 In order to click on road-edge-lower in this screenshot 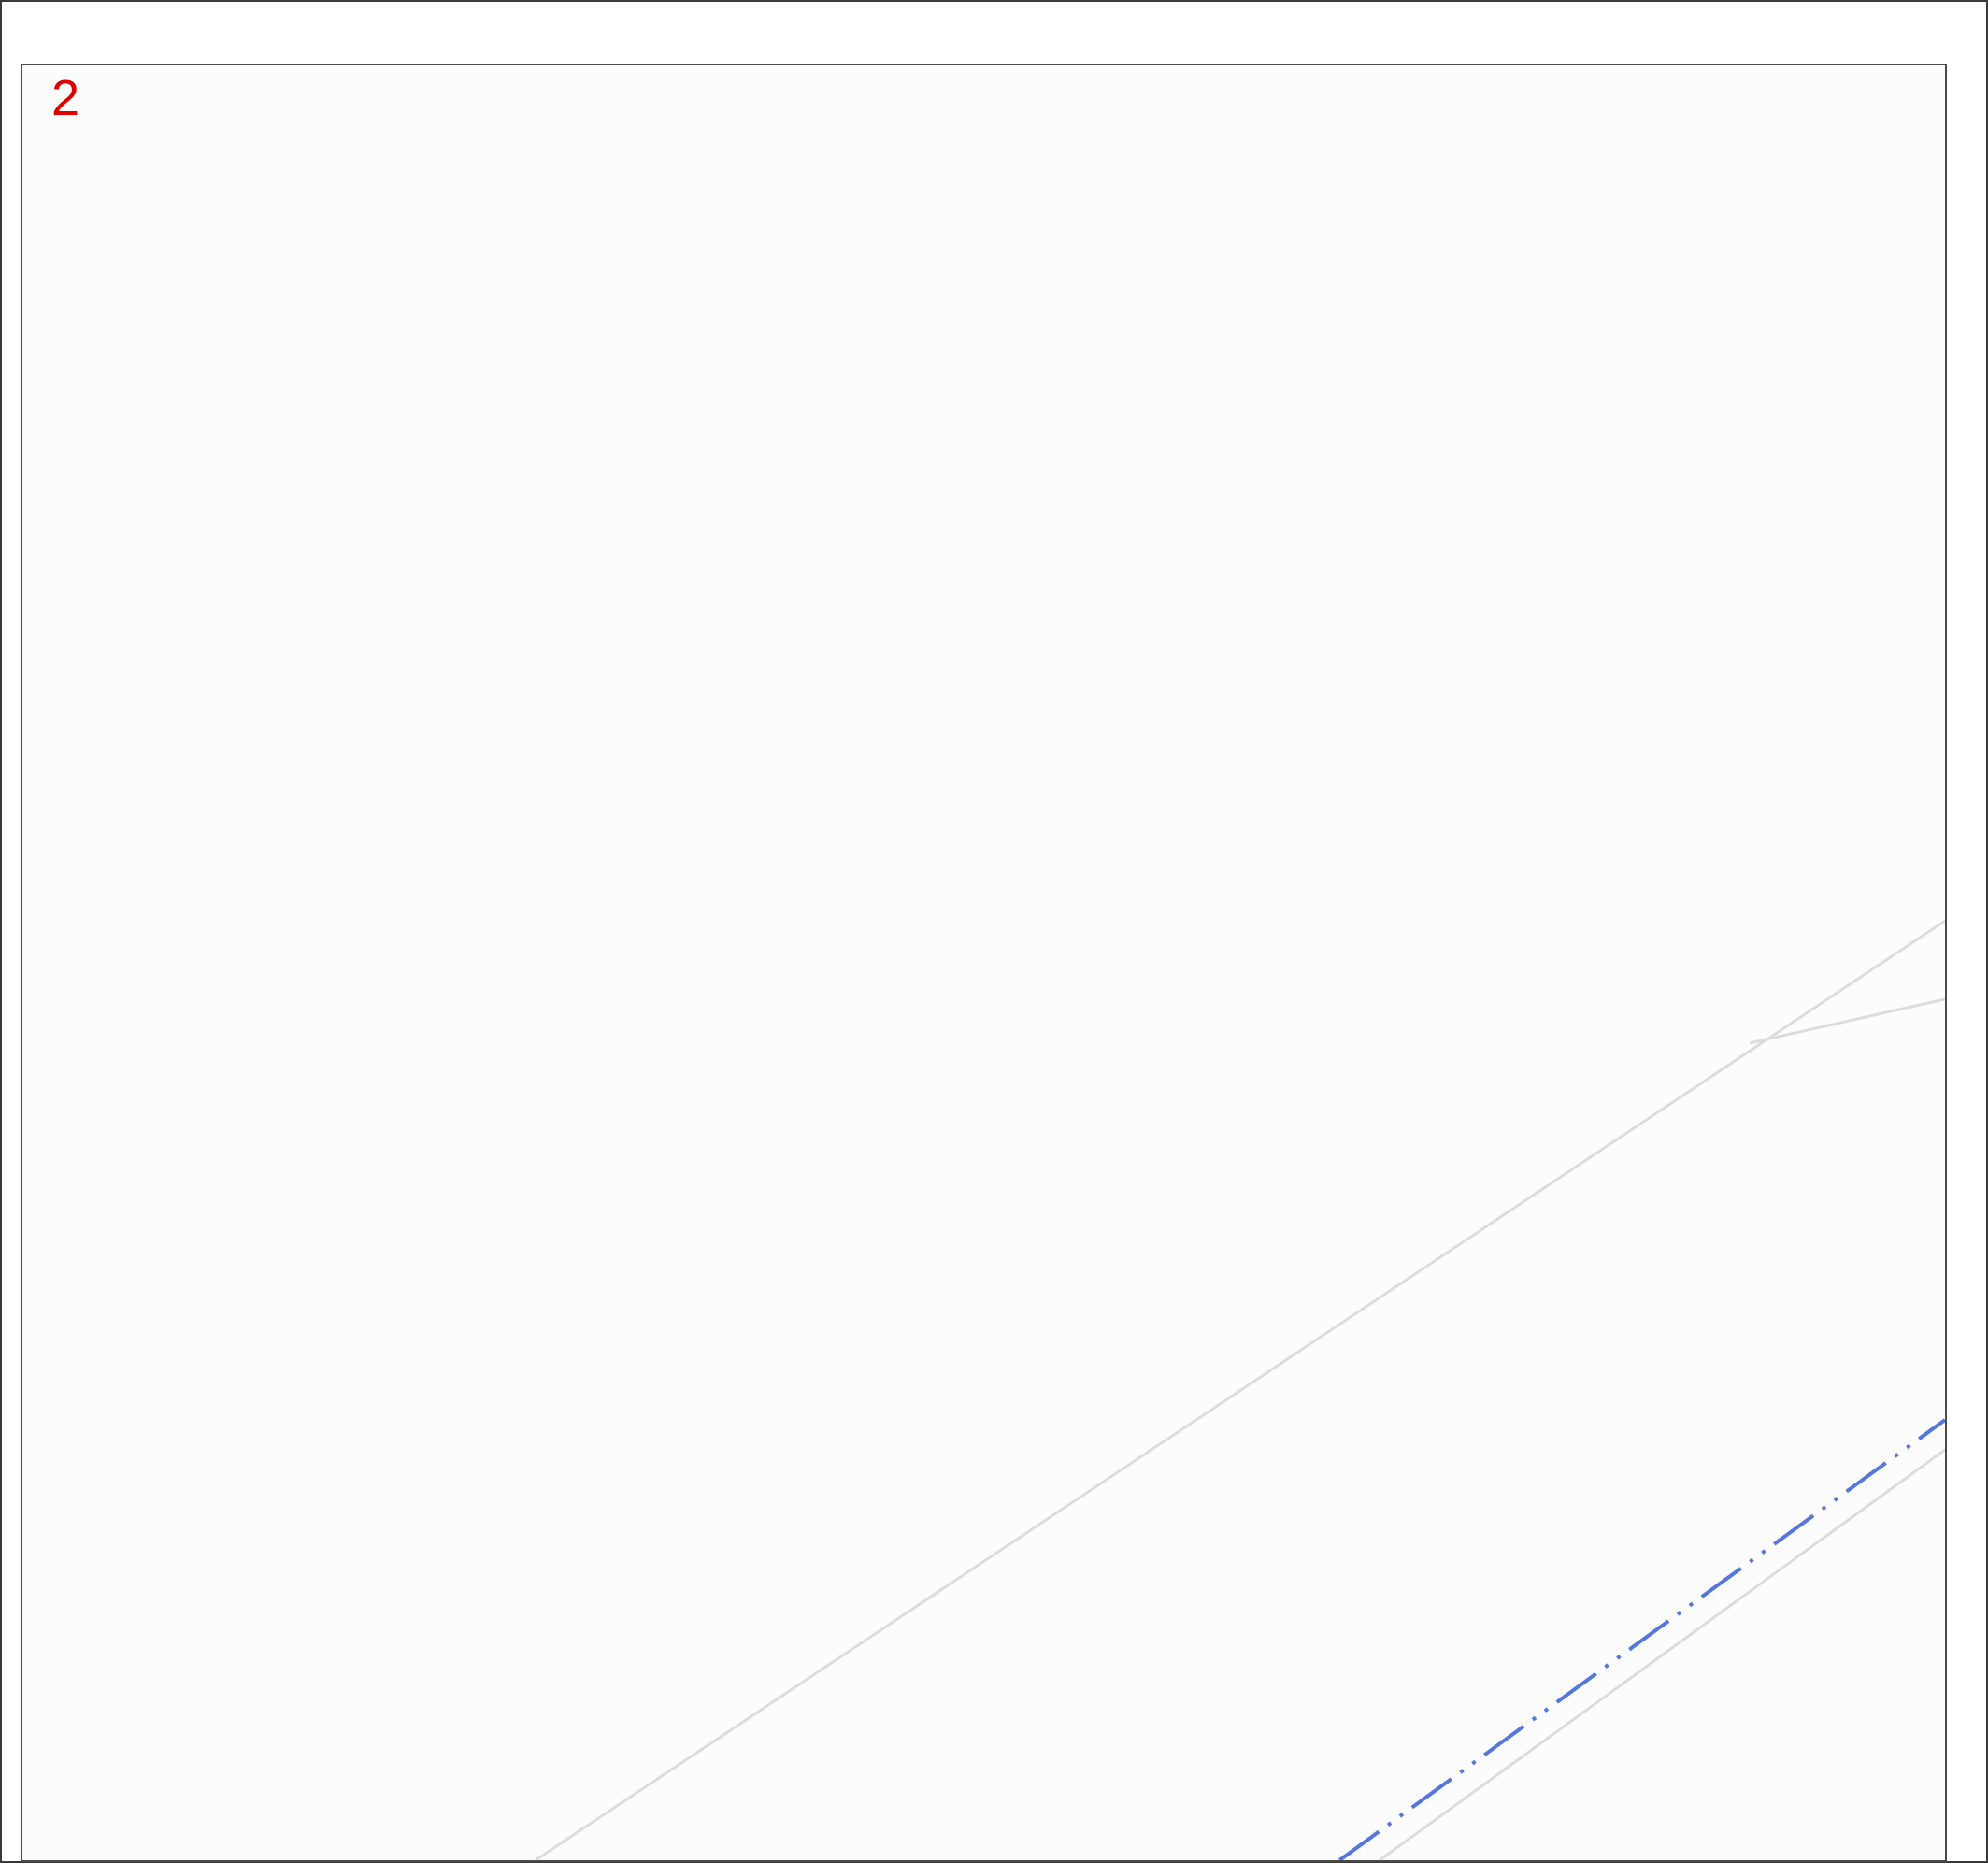, I will do `click(1662, 1654)`.